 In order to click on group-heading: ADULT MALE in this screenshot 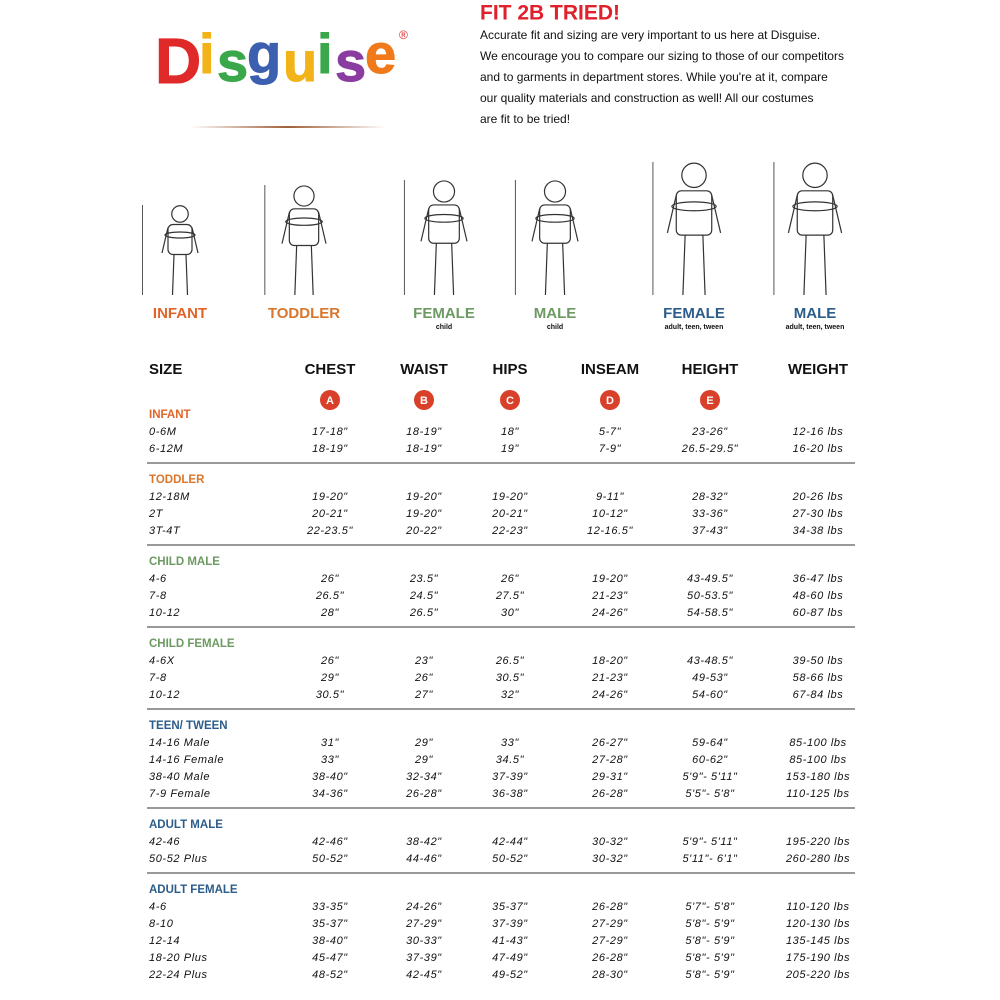, I will do `click(186, 825)`.